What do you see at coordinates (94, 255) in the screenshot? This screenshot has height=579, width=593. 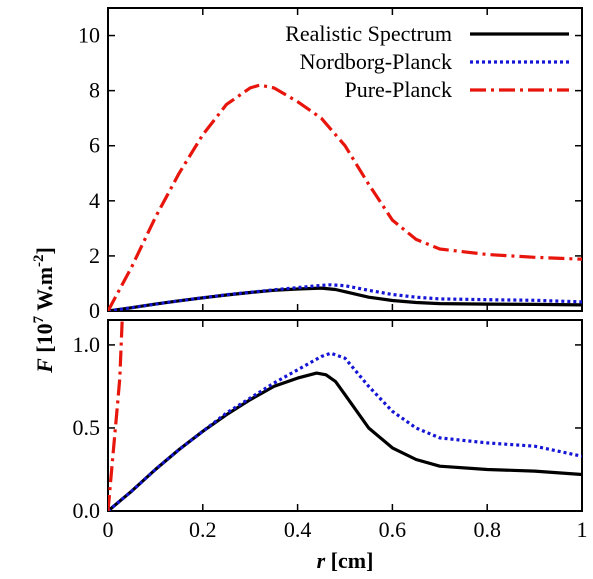 I see `top-y-tick-label: 2` at bounding box center [94, 255].